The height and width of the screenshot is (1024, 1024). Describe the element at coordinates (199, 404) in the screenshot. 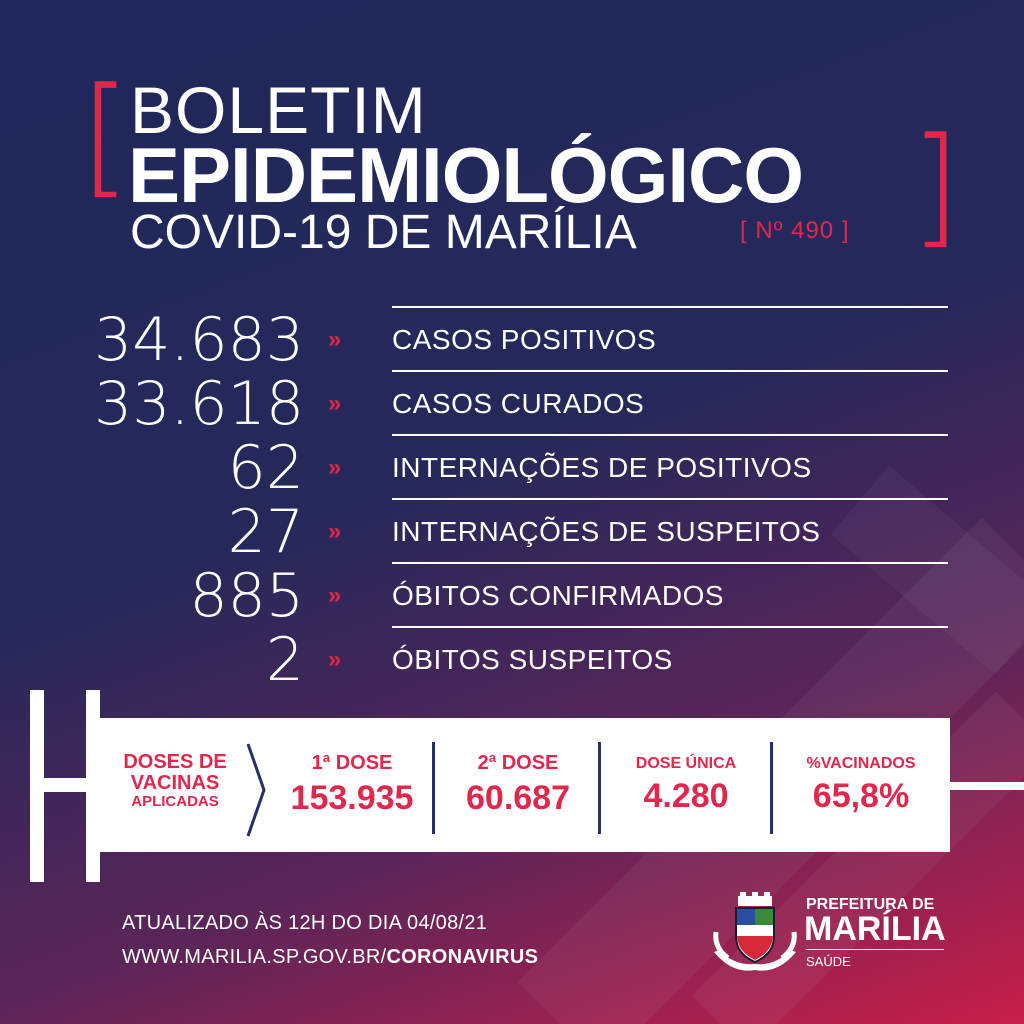

I see `stat-value: 33.618` at that location.